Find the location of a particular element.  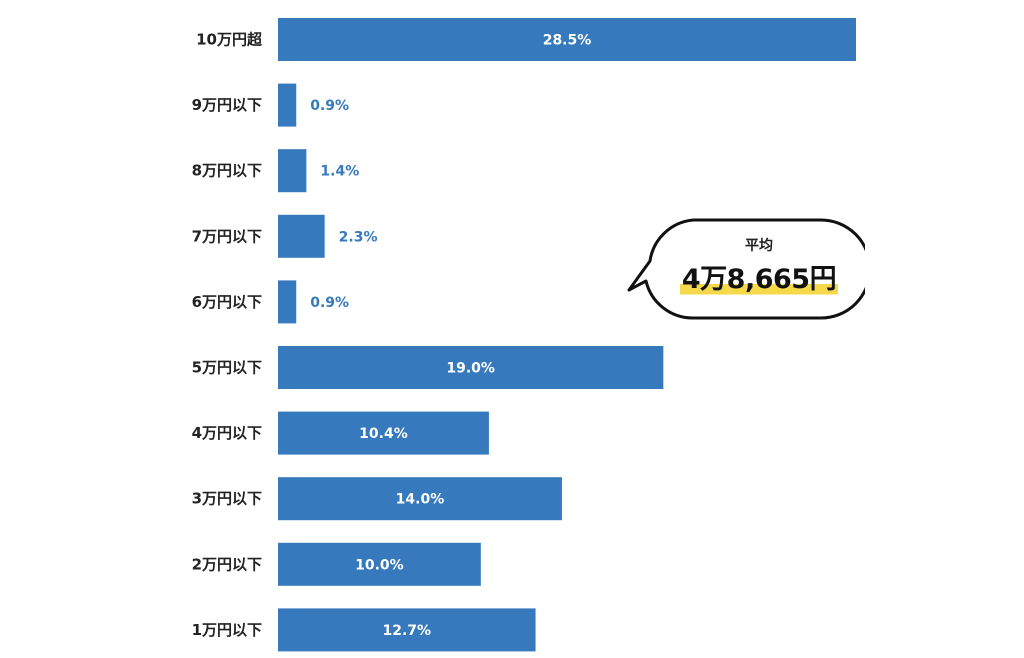

value-label: 12.7% is located at coordinates (406, 631).